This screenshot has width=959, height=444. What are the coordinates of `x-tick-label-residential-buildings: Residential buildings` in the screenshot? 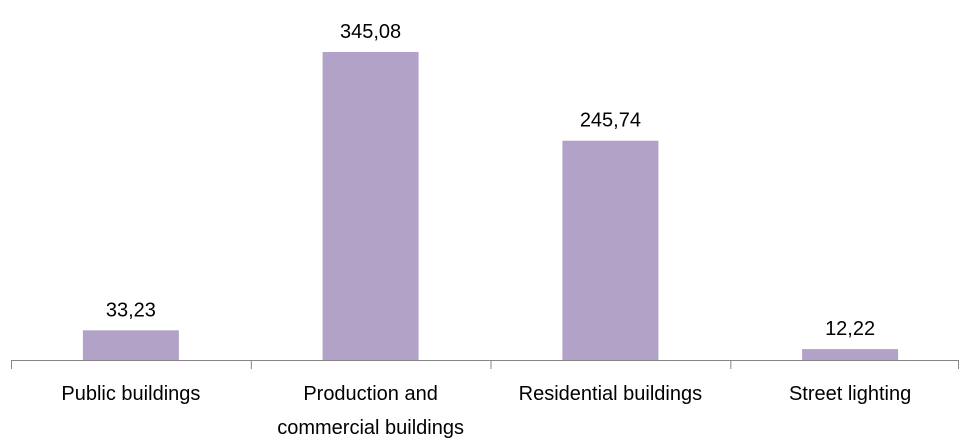 It's located at (610, 394).